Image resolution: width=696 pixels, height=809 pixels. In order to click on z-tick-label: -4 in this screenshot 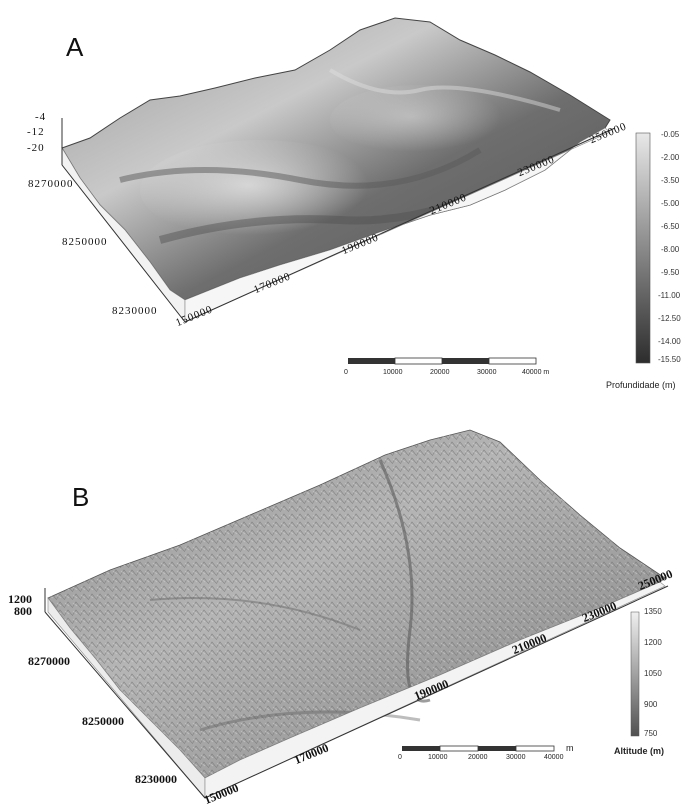, I will do `click(41, 117)`.